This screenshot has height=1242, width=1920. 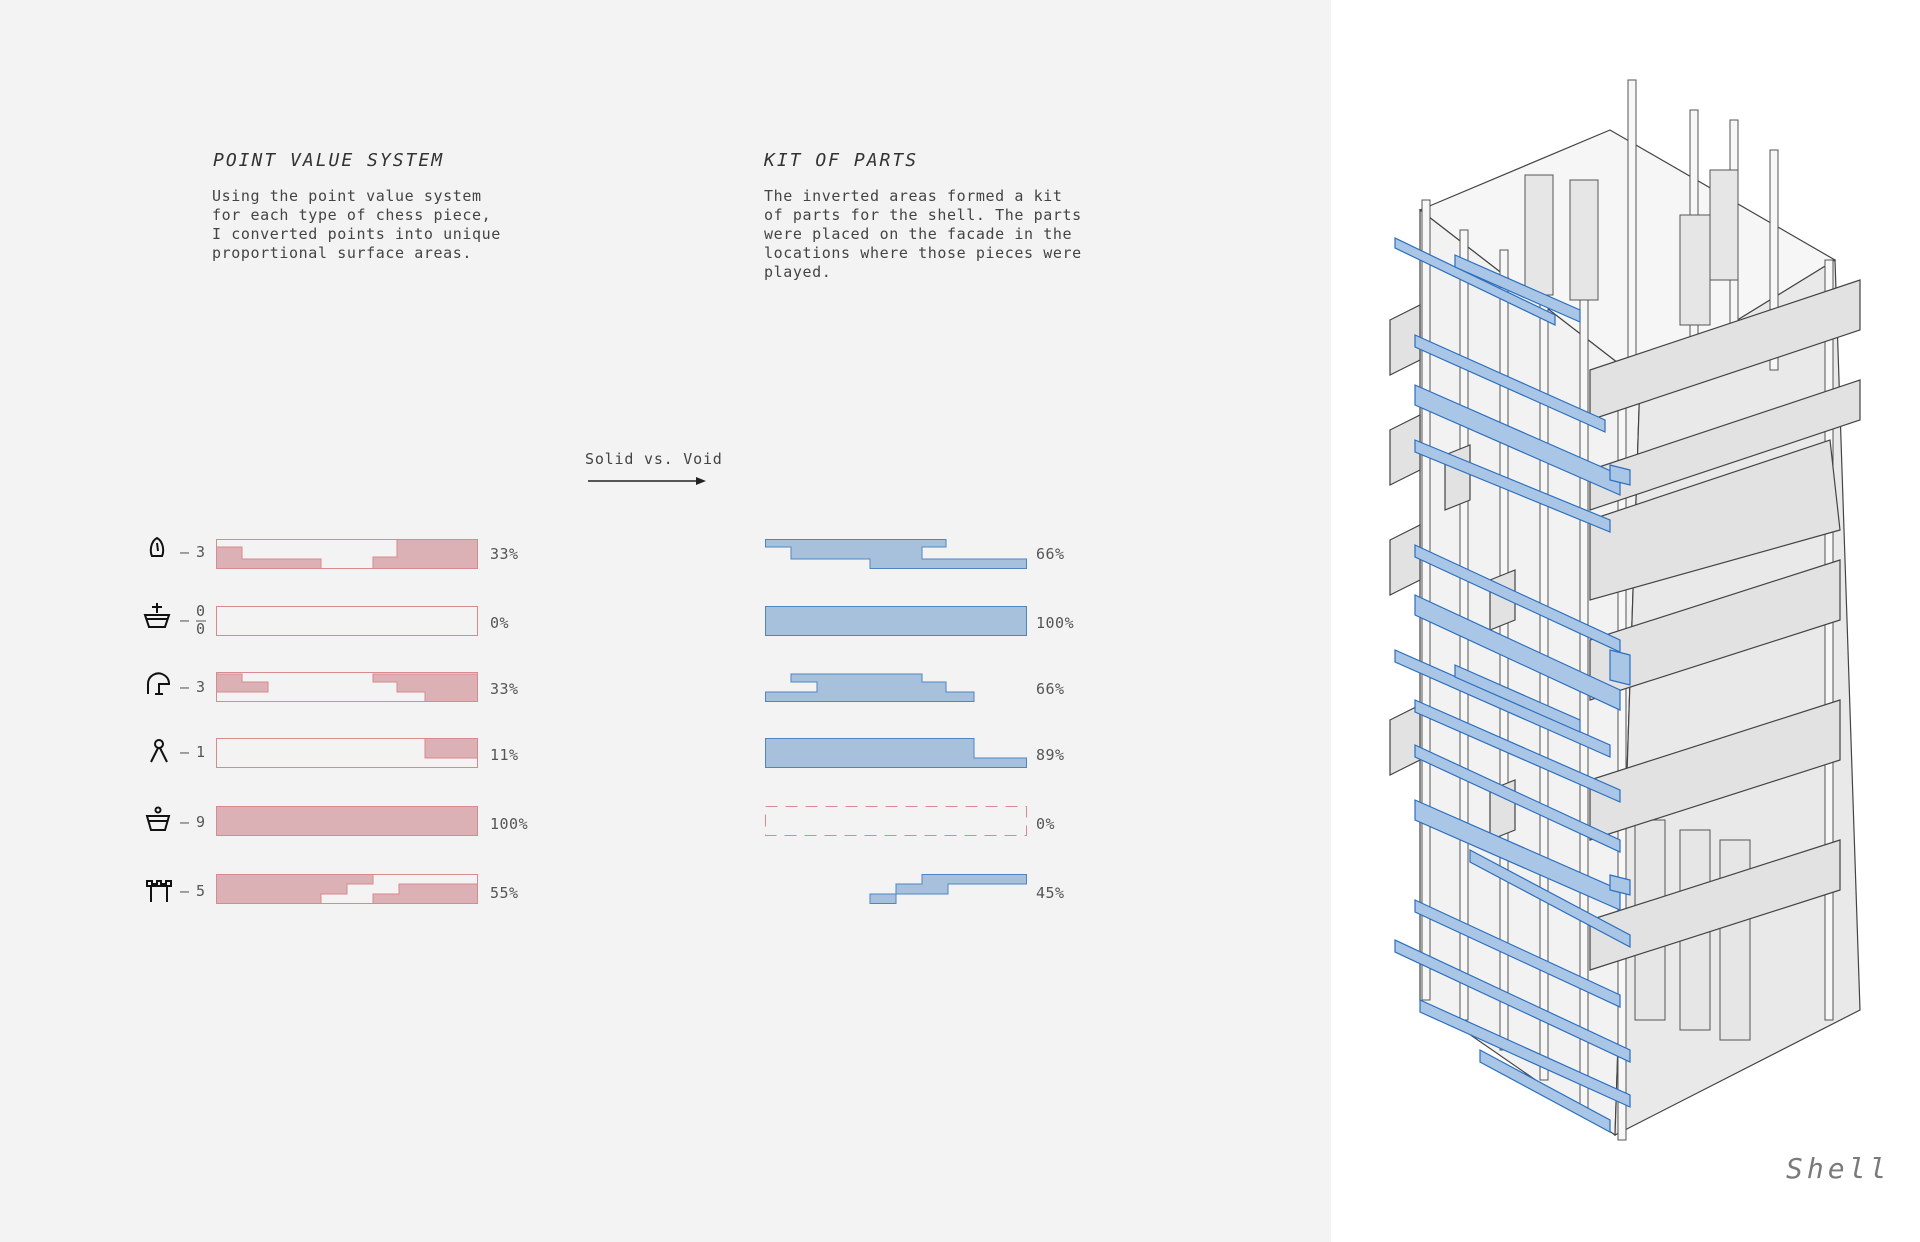 I want to click on row-2-solid-pct: 0%, so click(x=500, y=623).